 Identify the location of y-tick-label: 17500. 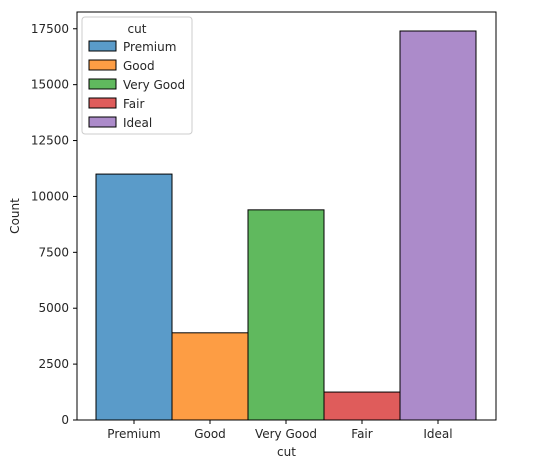
(50, 29).